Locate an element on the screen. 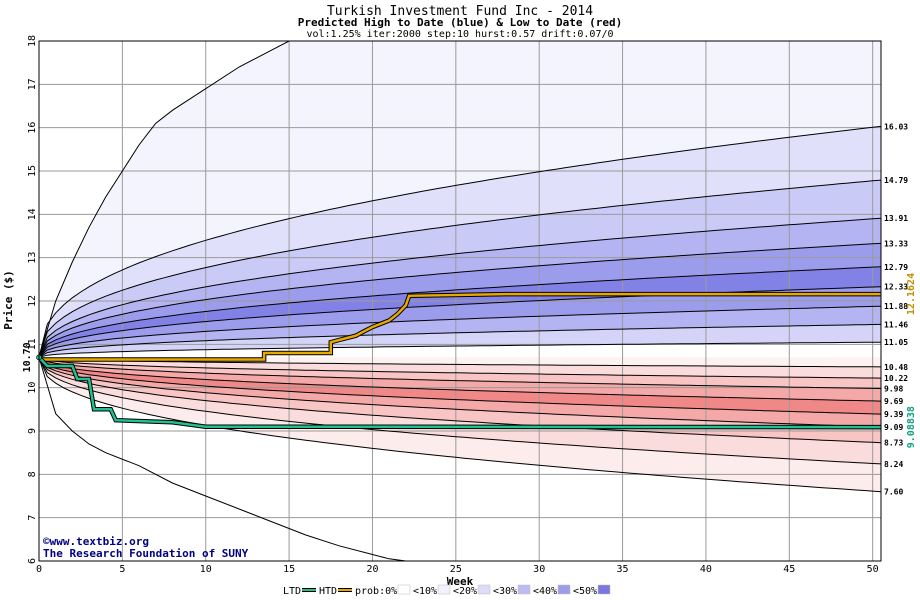  start-price-label: 10.70 is located at coordinates (27, 357).